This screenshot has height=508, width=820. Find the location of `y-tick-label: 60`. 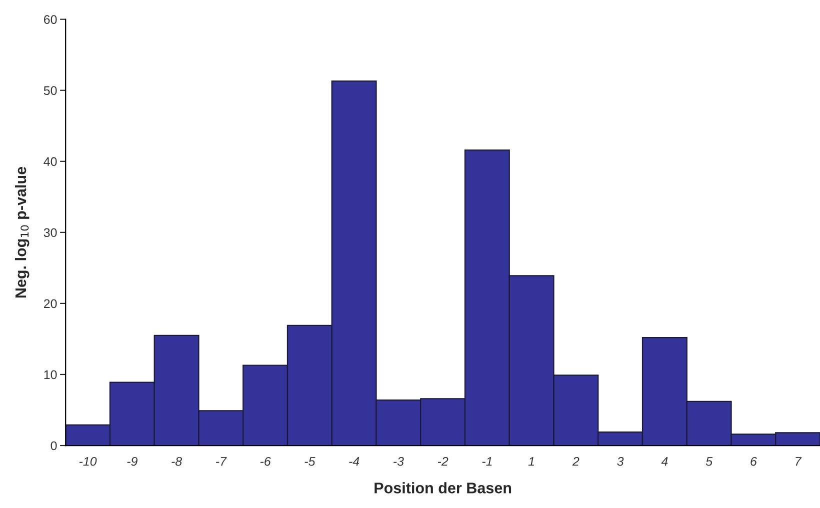

y-tick-label: 60 is located at coordinates (50, 19).